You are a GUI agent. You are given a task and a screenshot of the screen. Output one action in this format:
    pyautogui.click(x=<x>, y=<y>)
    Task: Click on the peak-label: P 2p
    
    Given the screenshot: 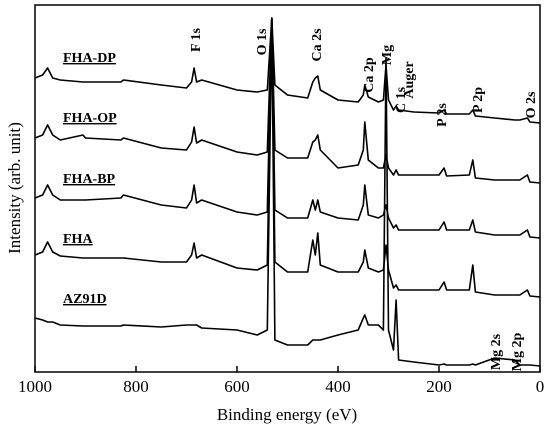 What is the action you would take?
    pyautogui.click(x=478, y=100)
    